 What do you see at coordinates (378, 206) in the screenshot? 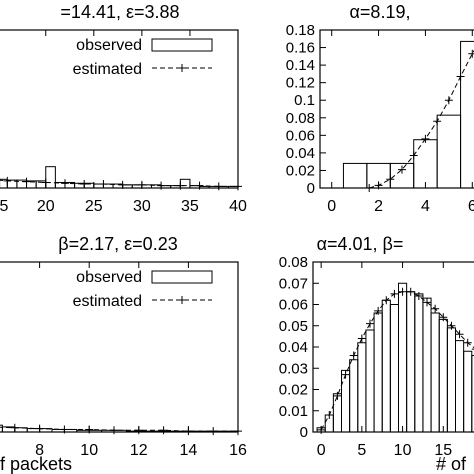
I see `x-tick-label: 2` at bounding box center [378, 206].